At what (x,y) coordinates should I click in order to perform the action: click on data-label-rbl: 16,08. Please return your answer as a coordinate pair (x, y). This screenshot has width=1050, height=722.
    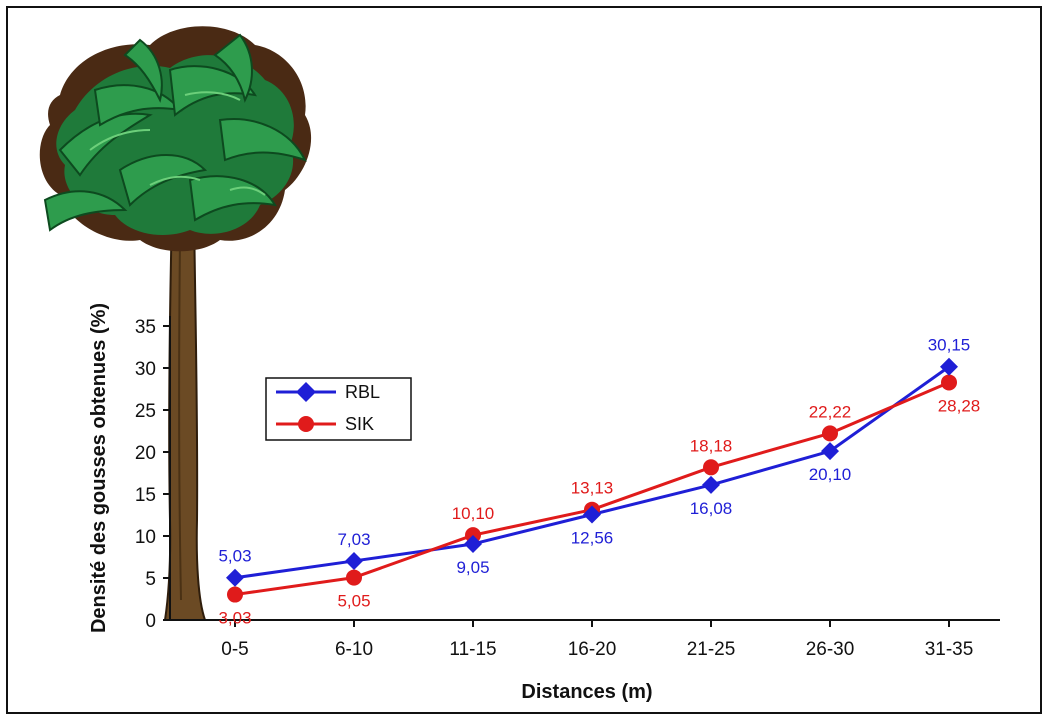
    Looking at the image, I should click on (711, 508).